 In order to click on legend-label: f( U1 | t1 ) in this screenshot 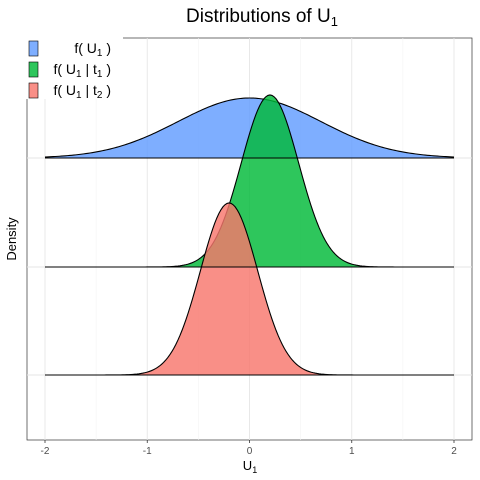, I will do `click(82, 70)`.